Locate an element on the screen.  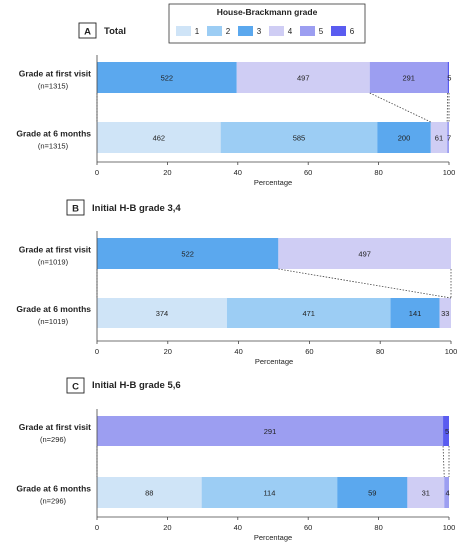
data-label-c-row2-grade-5: 4 is located at coordinates (448, 493).